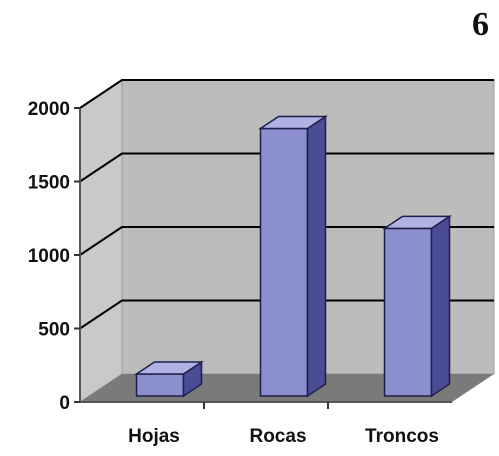 Image resolution: width=499 pixels, height=456 pixels. Describe the element at coordinates (49, 183) in the screenshot. I see `y-tick-label: 1500` at that location.